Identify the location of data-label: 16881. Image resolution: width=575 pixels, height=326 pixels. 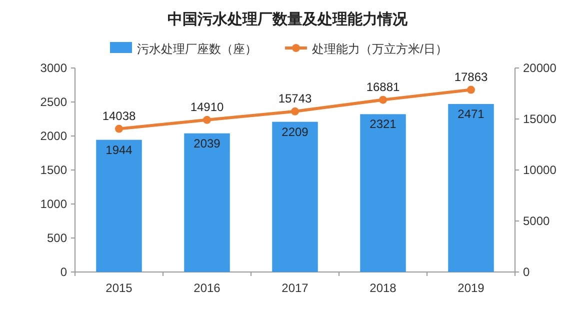
(383, 87).